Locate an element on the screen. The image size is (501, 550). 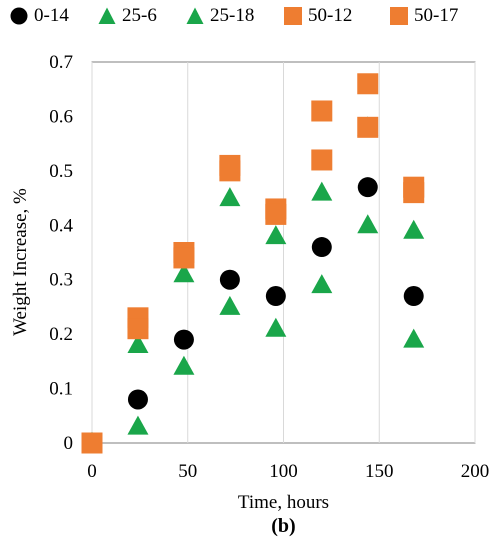
y-tick-label: 0.3 is located at coordinates (61, 280).